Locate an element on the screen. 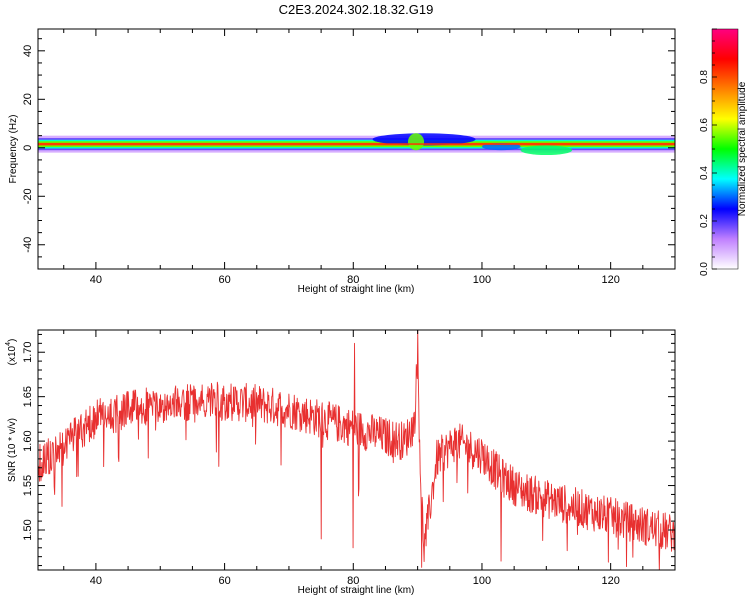 The image size is (750, 600). y-tick-label: 1.70 is located at coordinates (28, 352).